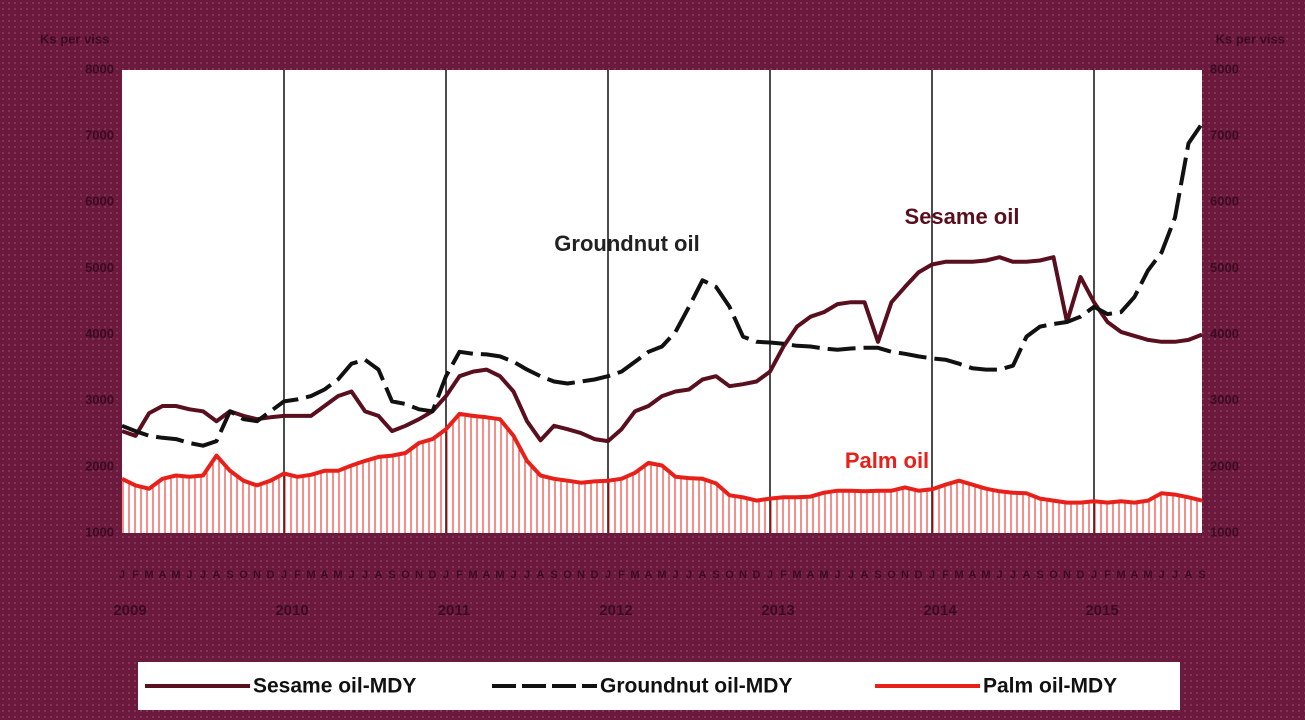 This screenshot has width=1305, height=720. Describe the element at coordinates (454, 610) in the screenshot. I see `year-label: 2011` at that location.